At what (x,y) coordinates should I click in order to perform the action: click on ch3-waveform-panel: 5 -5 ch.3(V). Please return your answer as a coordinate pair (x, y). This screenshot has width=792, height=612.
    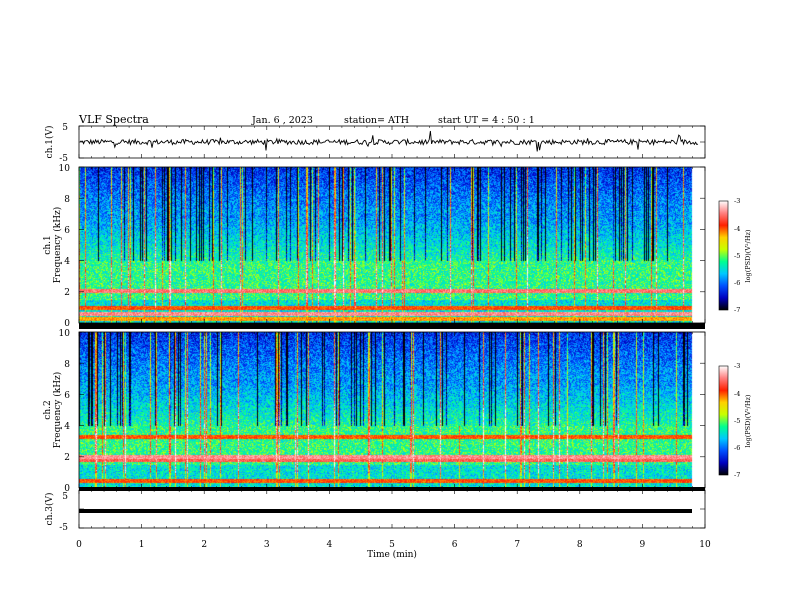
    Looking at the image, I should click on (375, 510).